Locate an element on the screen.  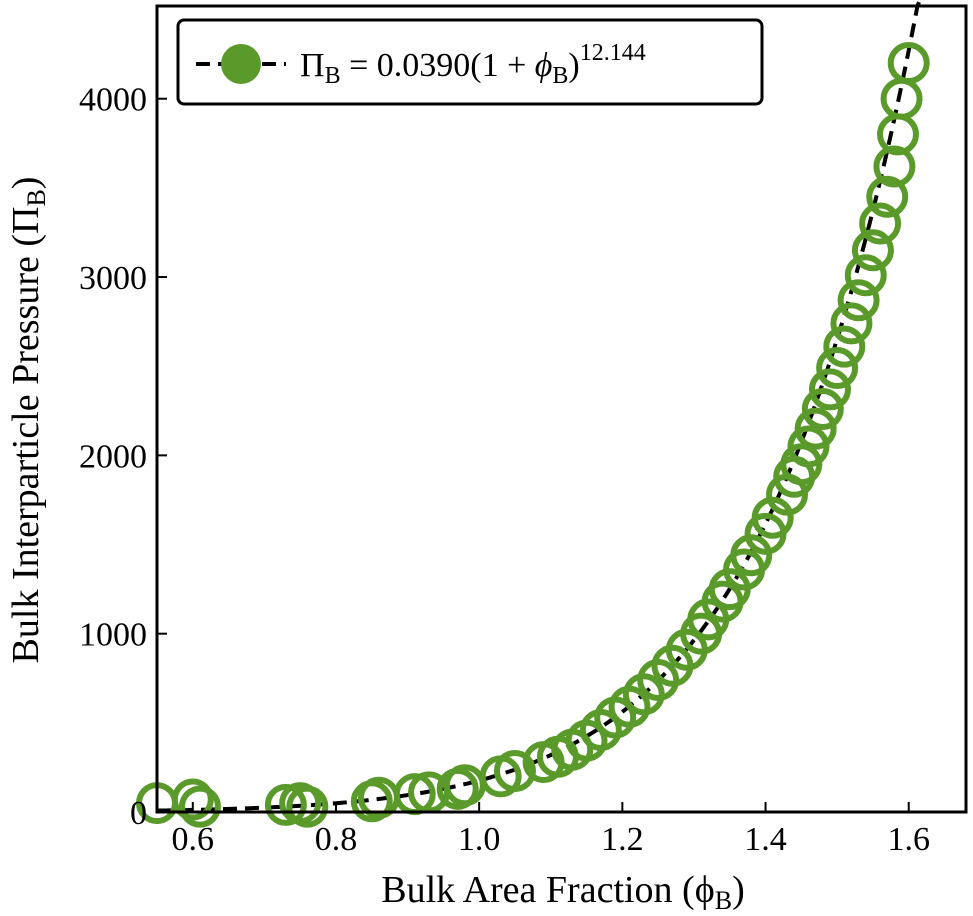
x-axis-title: Bulk Area Fraction (ϕB) is located at coordinates (562, 892).